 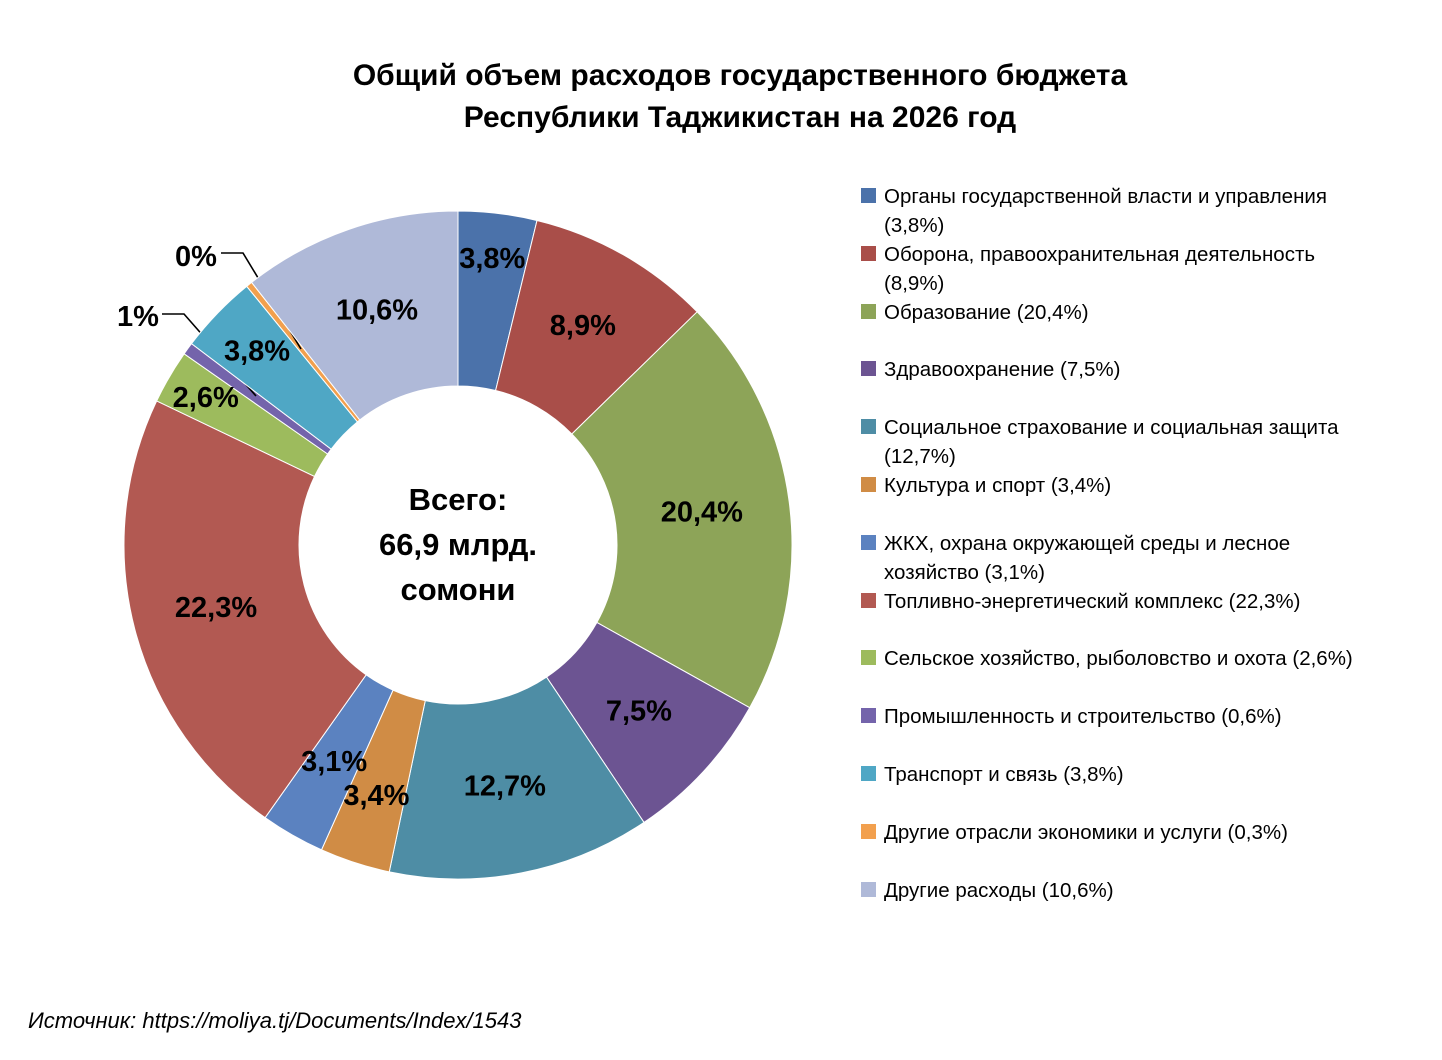 What do you see at coordinates (334, 762) in the screenshot?
I see `slice-label: 3,1%` at bounding box center [334, 762].